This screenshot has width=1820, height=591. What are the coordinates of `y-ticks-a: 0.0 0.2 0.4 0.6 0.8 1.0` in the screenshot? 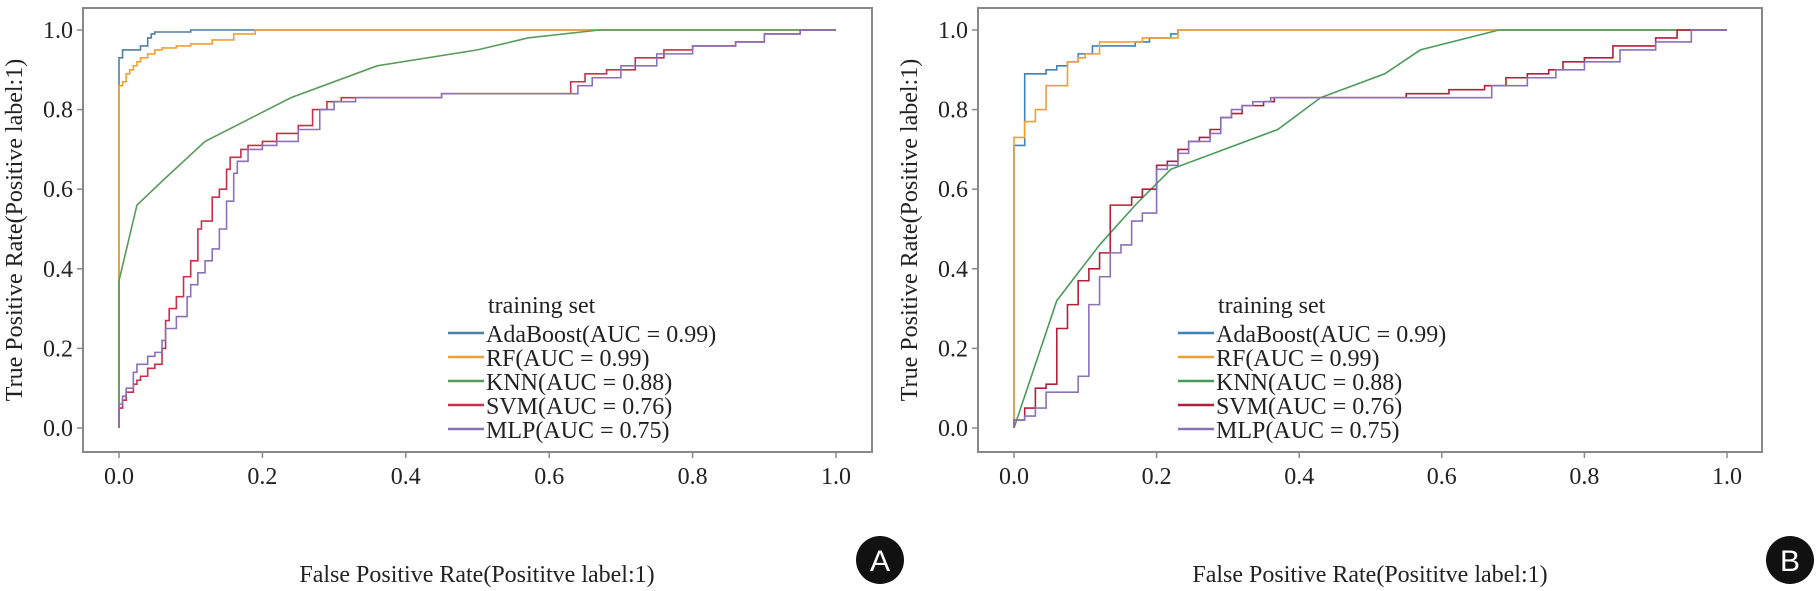 It's located at (63, 230).